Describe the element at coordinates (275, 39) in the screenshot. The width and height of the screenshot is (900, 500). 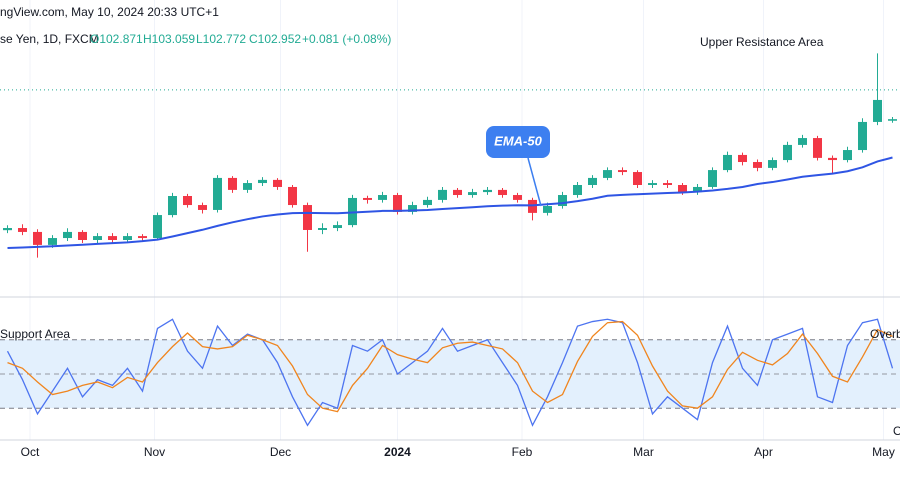
I see `close-value: C102.952` at that location.